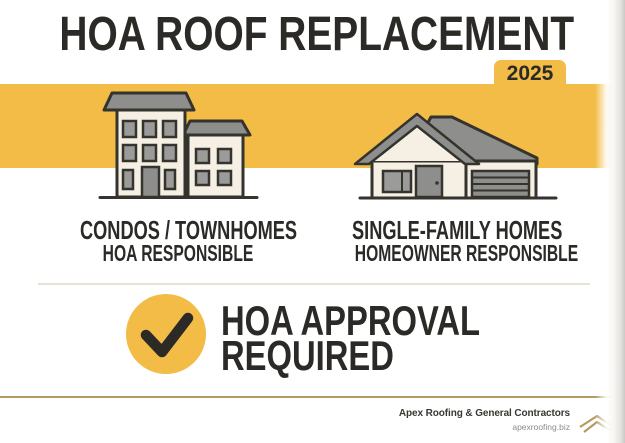  Describe the element at coordinates (178, 253) in the screenshot. I see `condos-responsibility-label: HOA RESPONSIBLE` at that location.